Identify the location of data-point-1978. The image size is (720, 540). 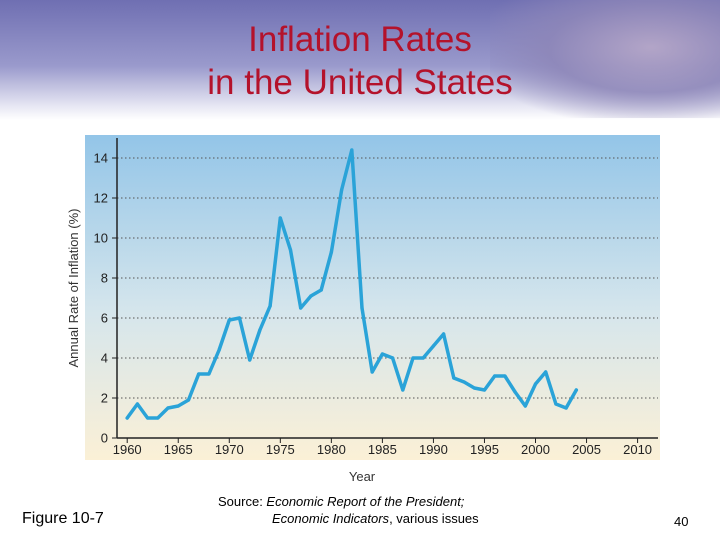
(311, 296).